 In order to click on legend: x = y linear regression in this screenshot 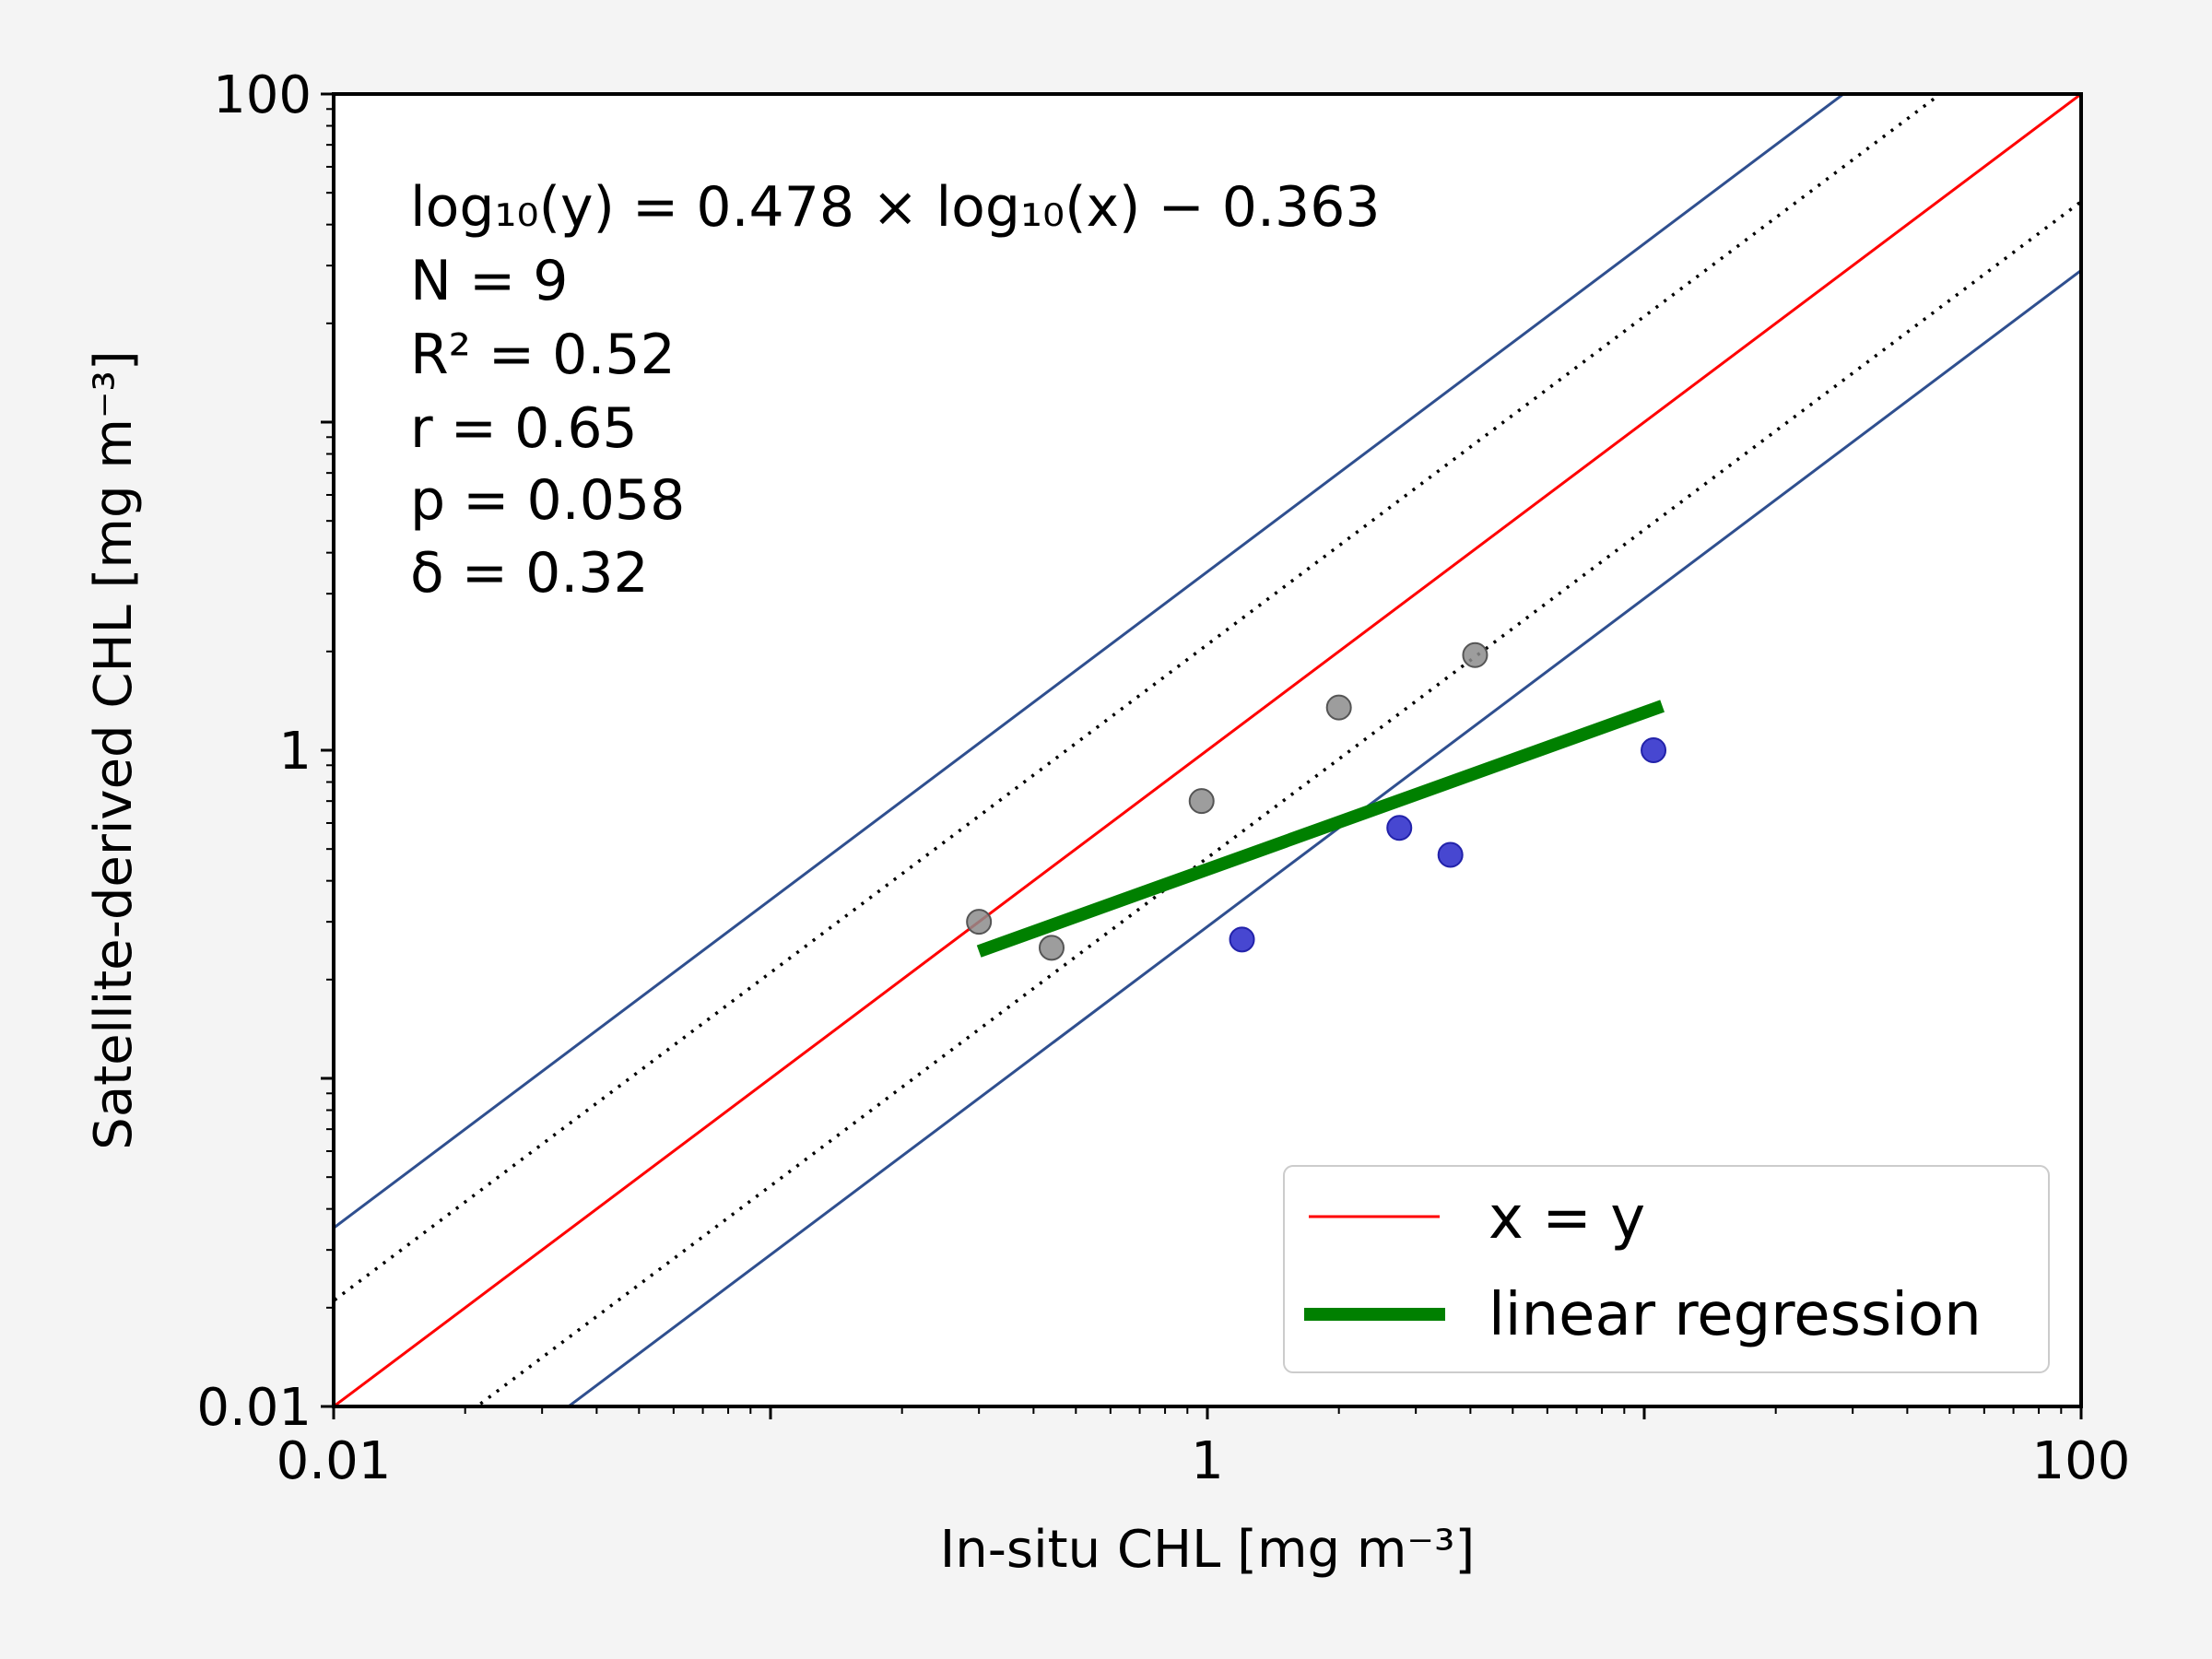, I will do `click(1666, 1269)`.